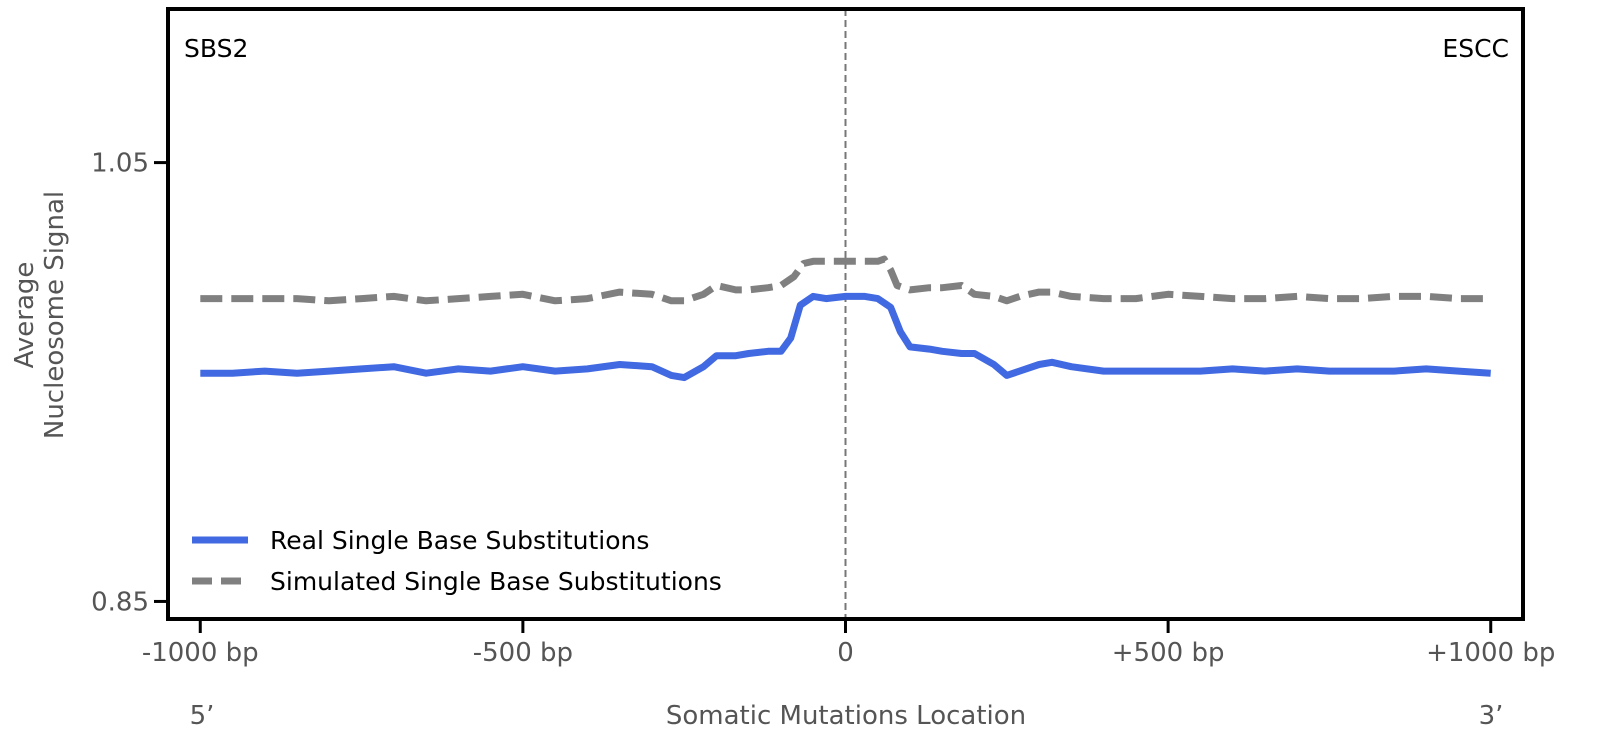  What do you see at coordinates (846, 716) in the screenshot?
I see `x-axis-title: Somatic Mutations Location` at bounding box center [846, 716].